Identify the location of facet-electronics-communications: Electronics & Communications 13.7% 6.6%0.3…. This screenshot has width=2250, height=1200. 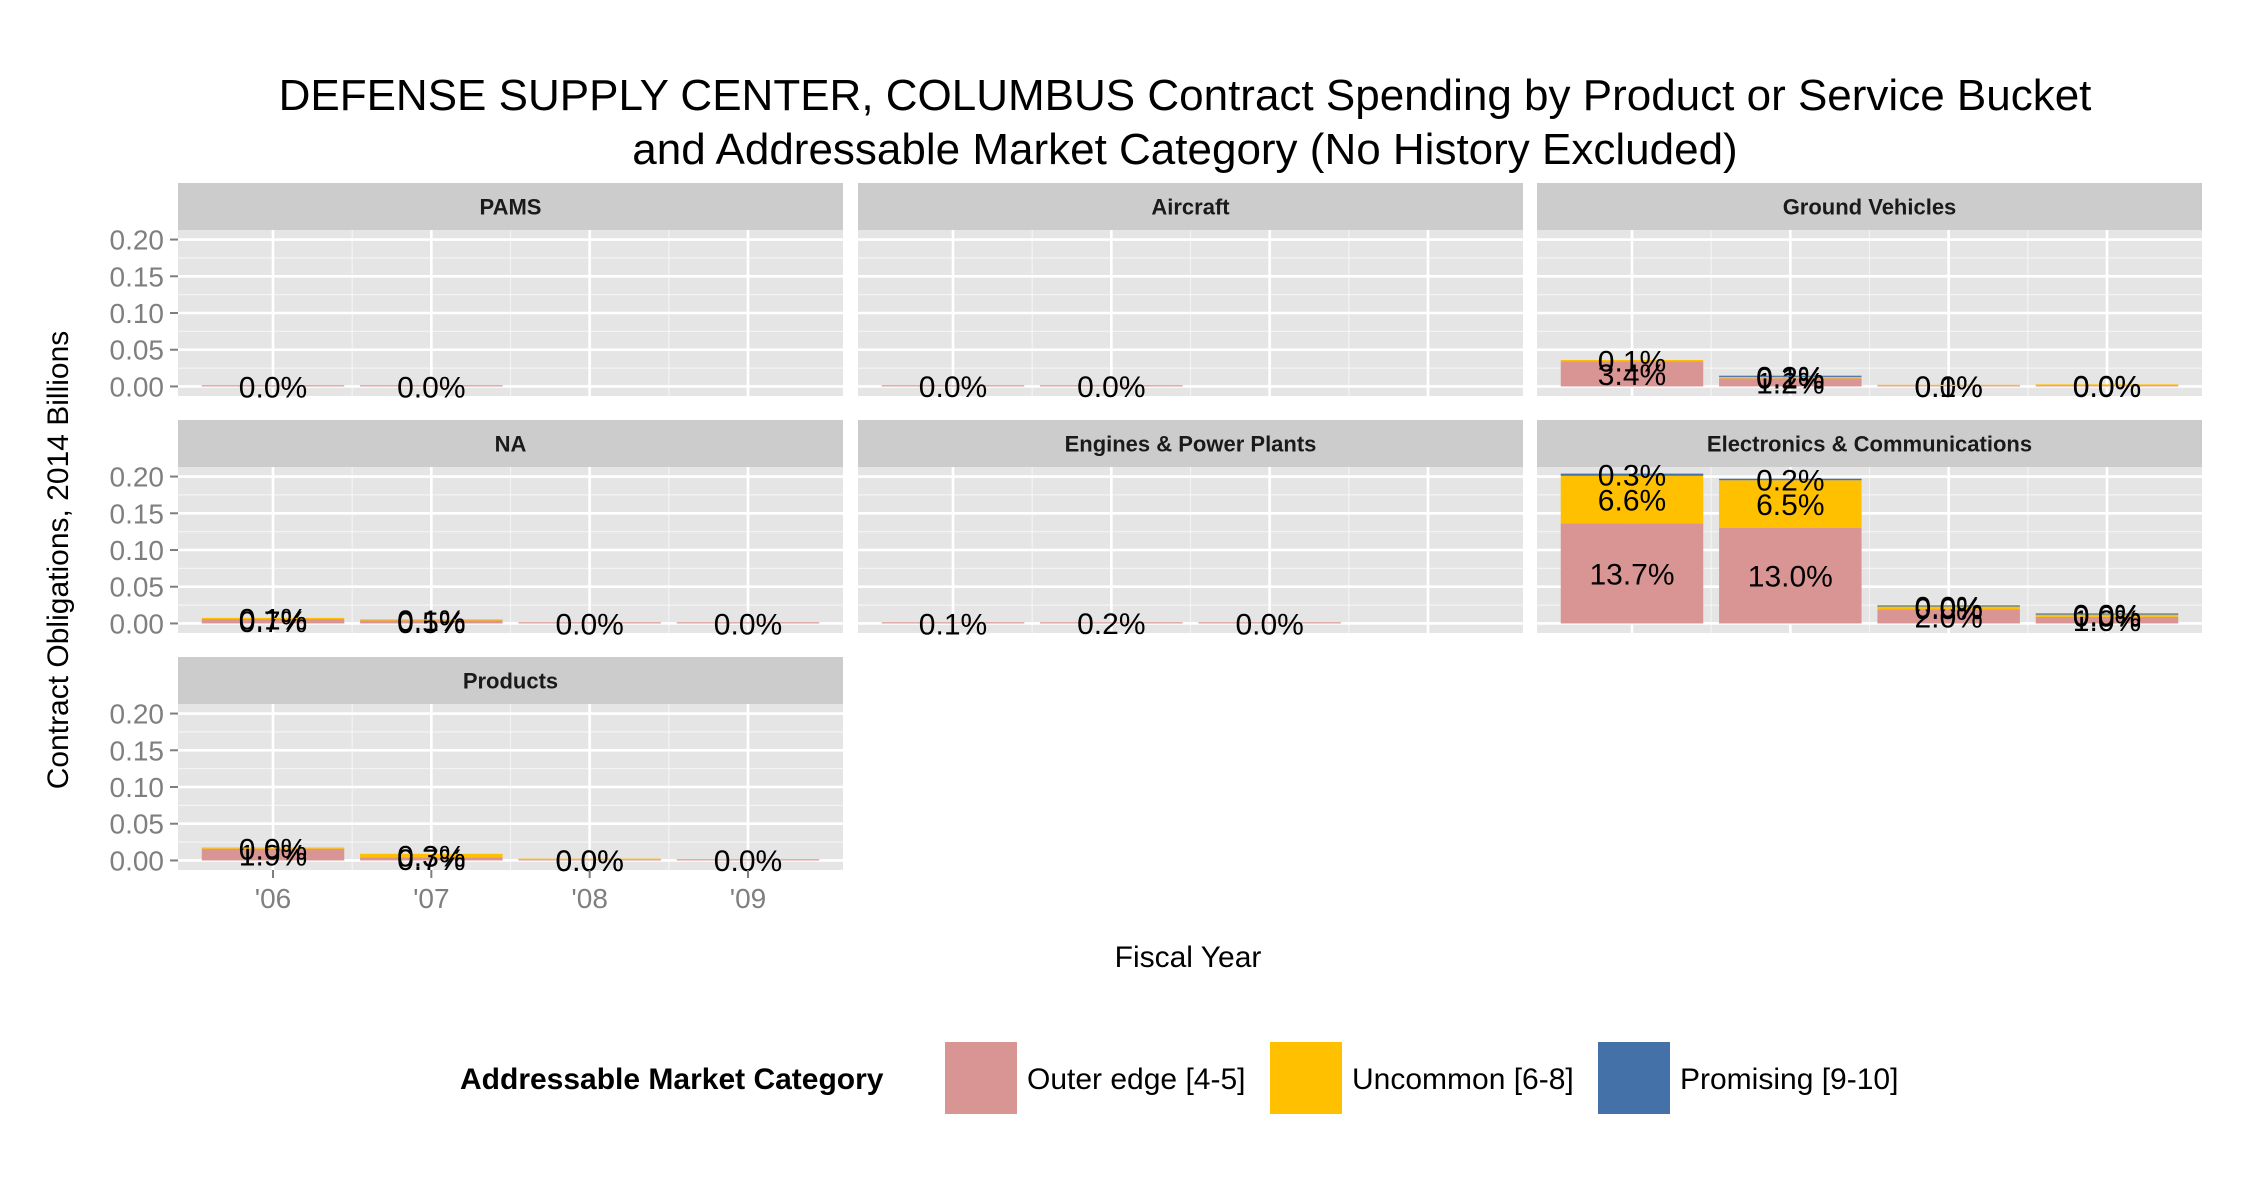
(1869, 529).